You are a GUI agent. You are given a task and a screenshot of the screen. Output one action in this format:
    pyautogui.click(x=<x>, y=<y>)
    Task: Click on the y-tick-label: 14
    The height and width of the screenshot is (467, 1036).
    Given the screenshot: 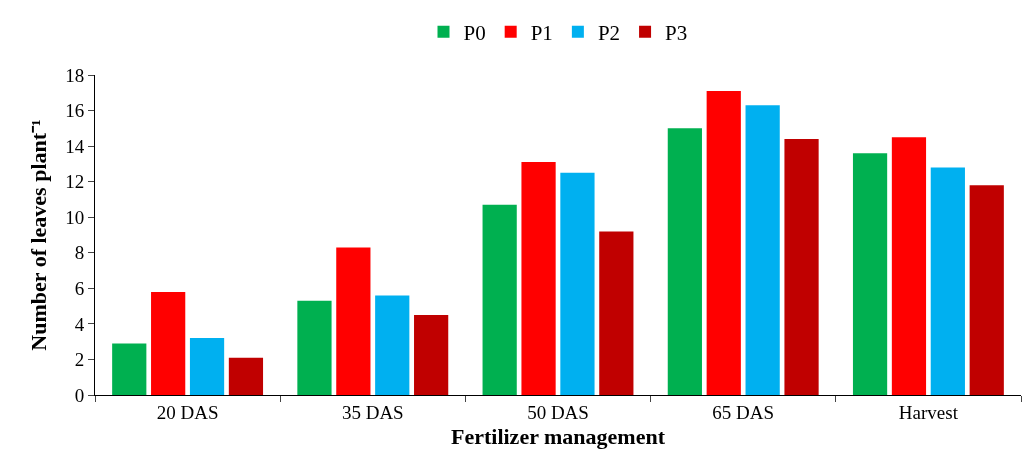 What is the action you would take?
    pyautogui.click(x=75, y=146)
    